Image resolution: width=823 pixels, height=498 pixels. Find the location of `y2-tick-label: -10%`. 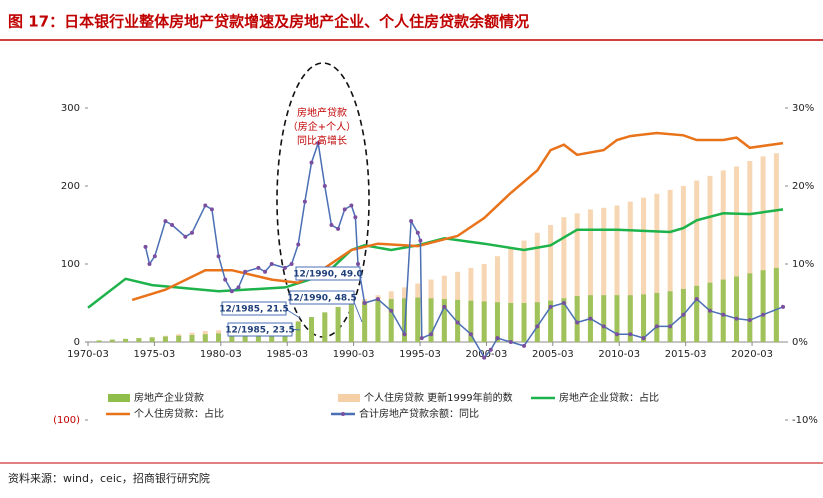

y2-tick-label: -10% is located at coordinates (805, 420).